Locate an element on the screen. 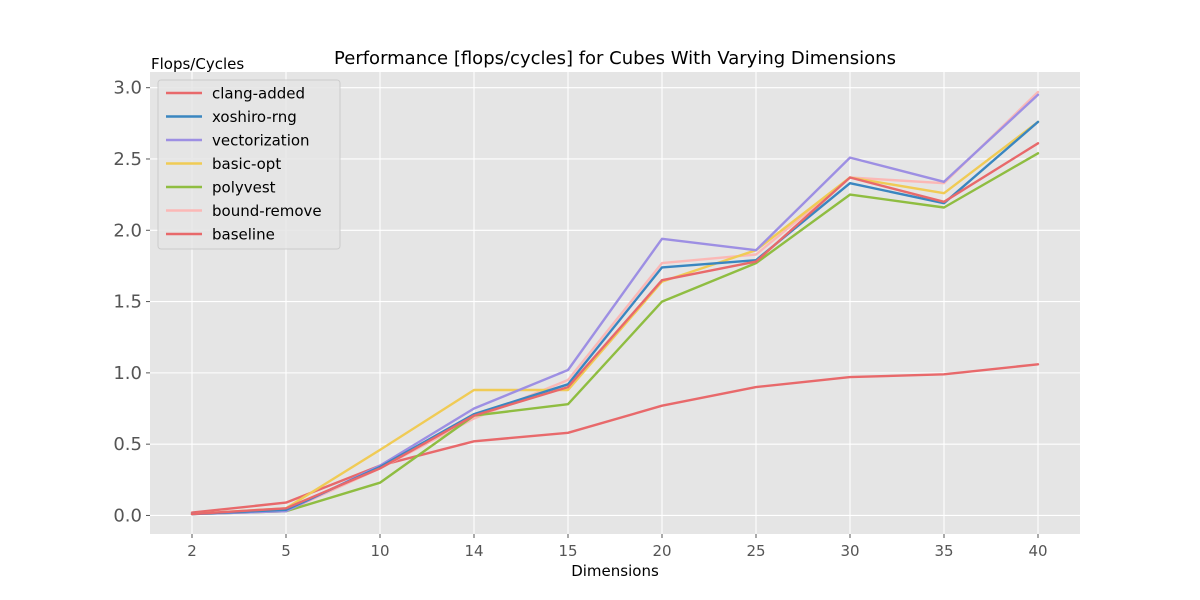 The image size is (1200, 600). x-tick-label: 2 is located at coordinates (192, 551).